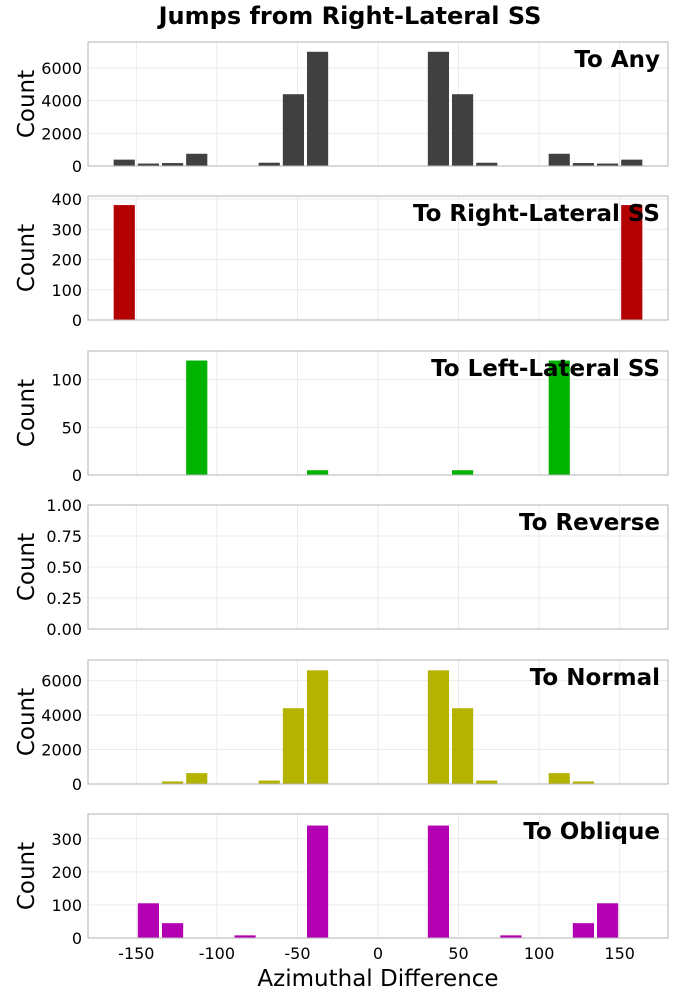  Describe the element at coordinates (136, 953) in the screenshot. I see `x-tick-label: -150` at that location.